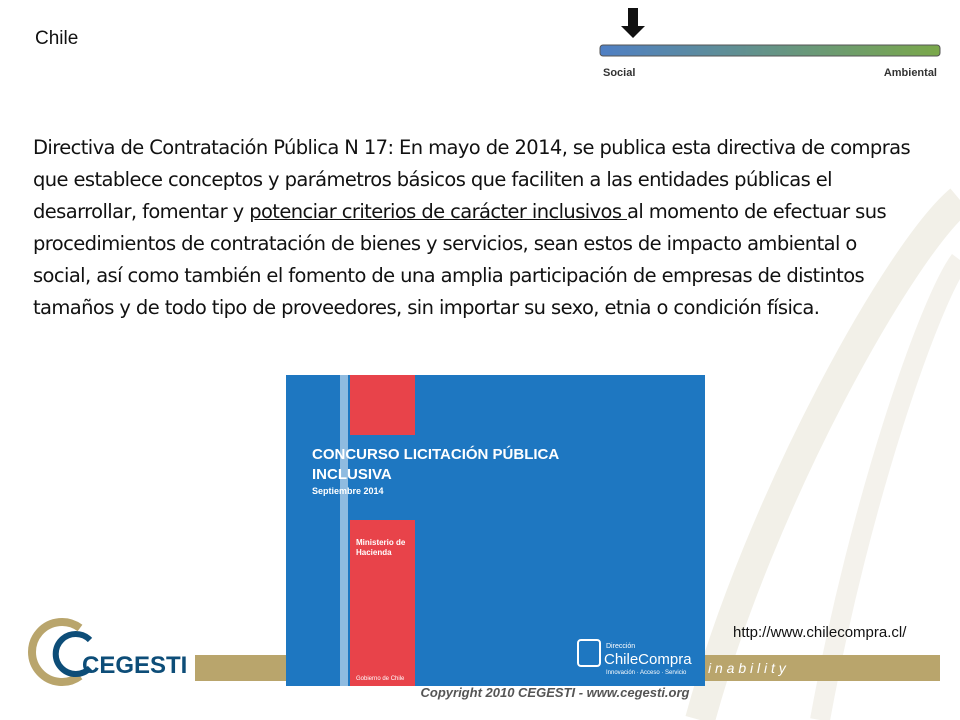  What do you see at coordinates (435, 454) in the screenshot?
I see `cover-title: CONCURSO LICITACIÓN PÚBLICA` at bounding box center [435, 454].